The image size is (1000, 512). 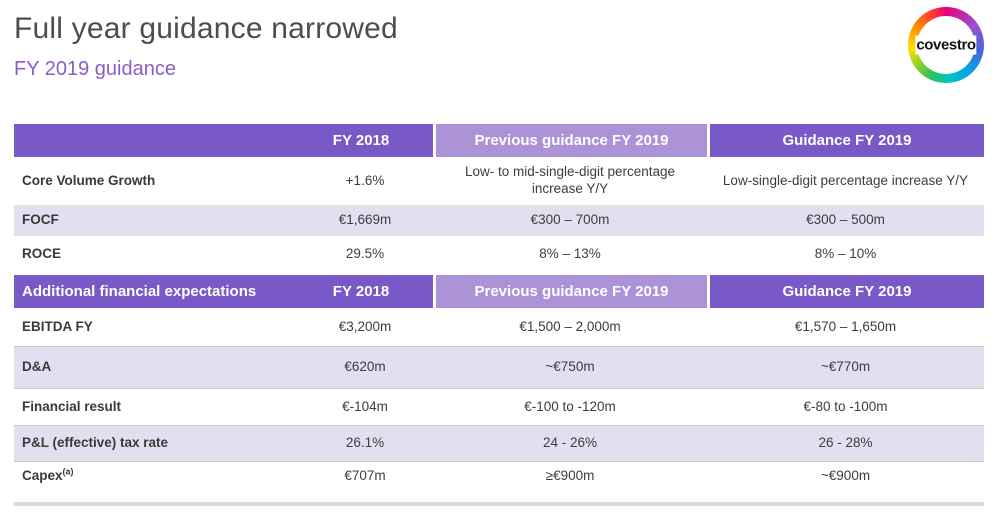 What do you see at coordinates (57, 326) in the screenshot?
I see `row-label: EBITDA FY` at bounding box center [57, 326].